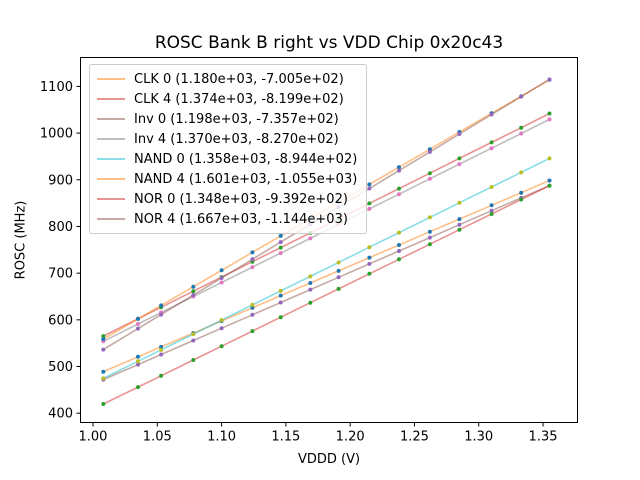  Describe the element at coordinates (236, 139) in the screenshot. I see `legend-item-label: Inv 4 (1.370e+03, -8.270e+02)` at that location.